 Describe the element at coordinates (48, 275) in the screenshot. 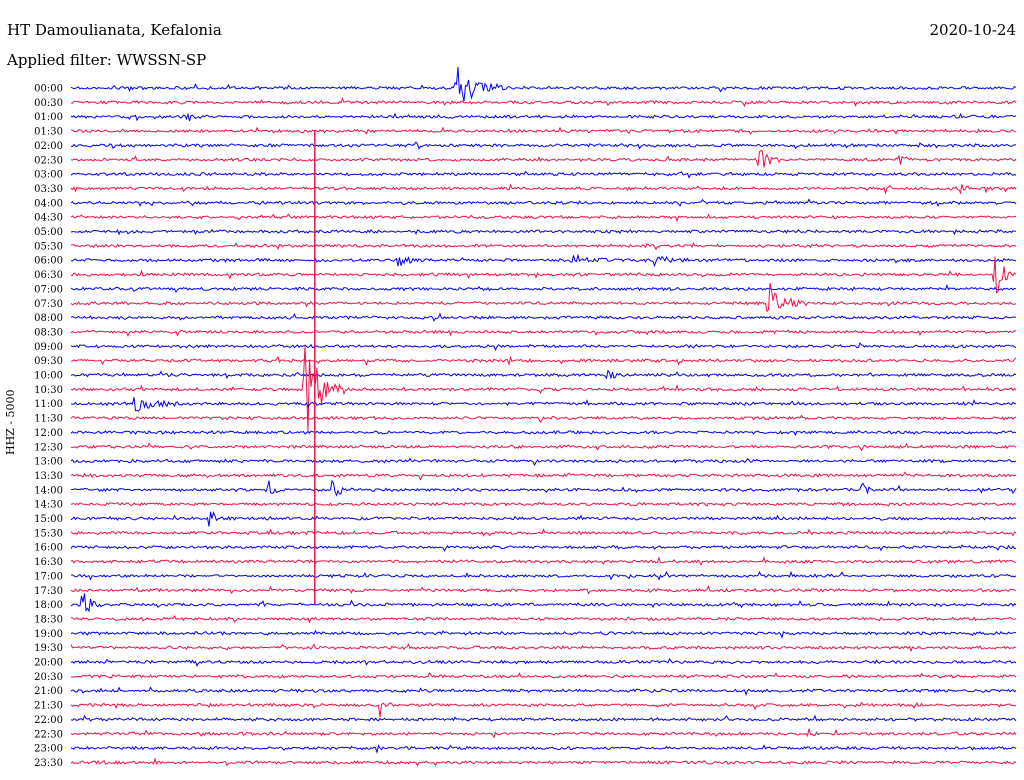

I see `time-label-0630: 06:30` at that location.